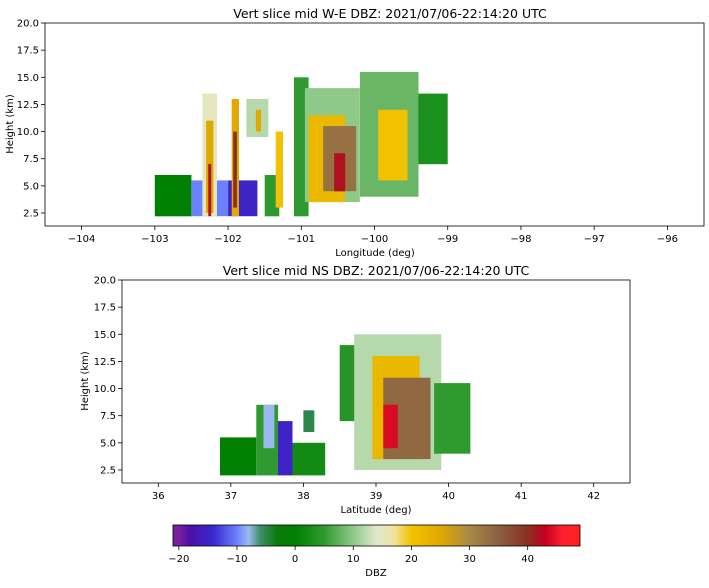 The height and width of the screenshot is (588, 709). I want to click on ns-slice-xtick-label: 36, so click(158, 496).